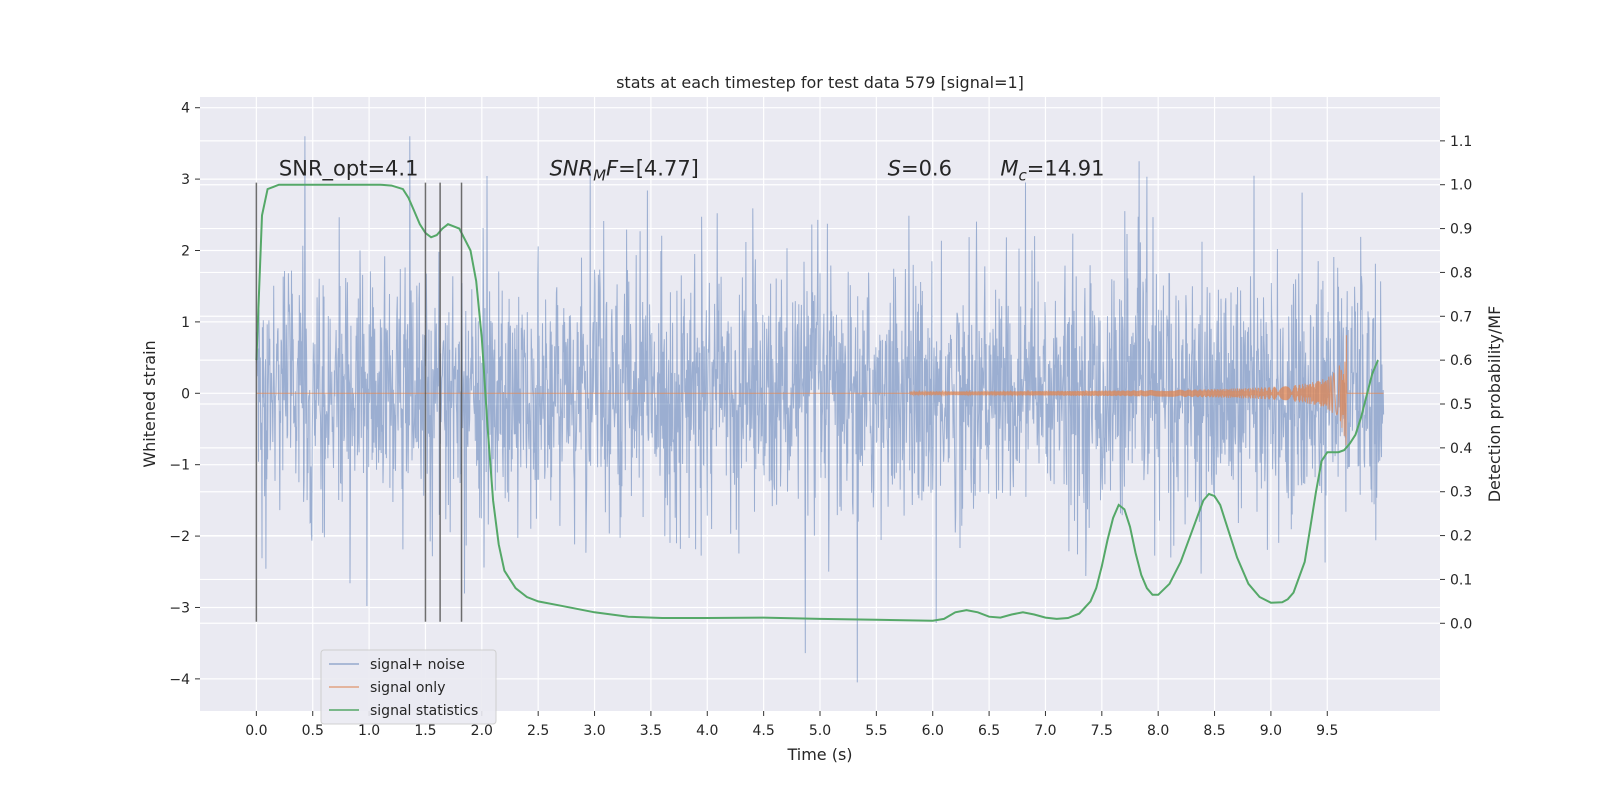 This screenshot has height=800, width=1600. I want to click on x-tick-label: 1.0, so click(369, 731).